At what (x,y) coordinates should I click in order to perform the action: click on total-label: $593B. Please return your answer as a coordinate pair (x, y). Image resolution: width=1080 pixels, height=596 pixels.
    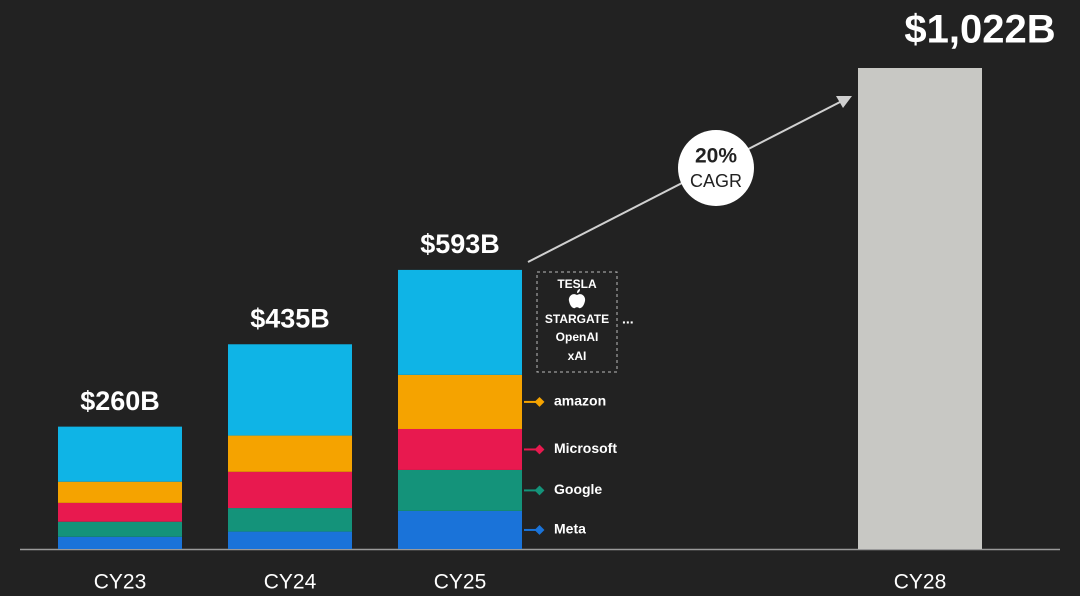
    Looking at the image, I should click on (460, 244).